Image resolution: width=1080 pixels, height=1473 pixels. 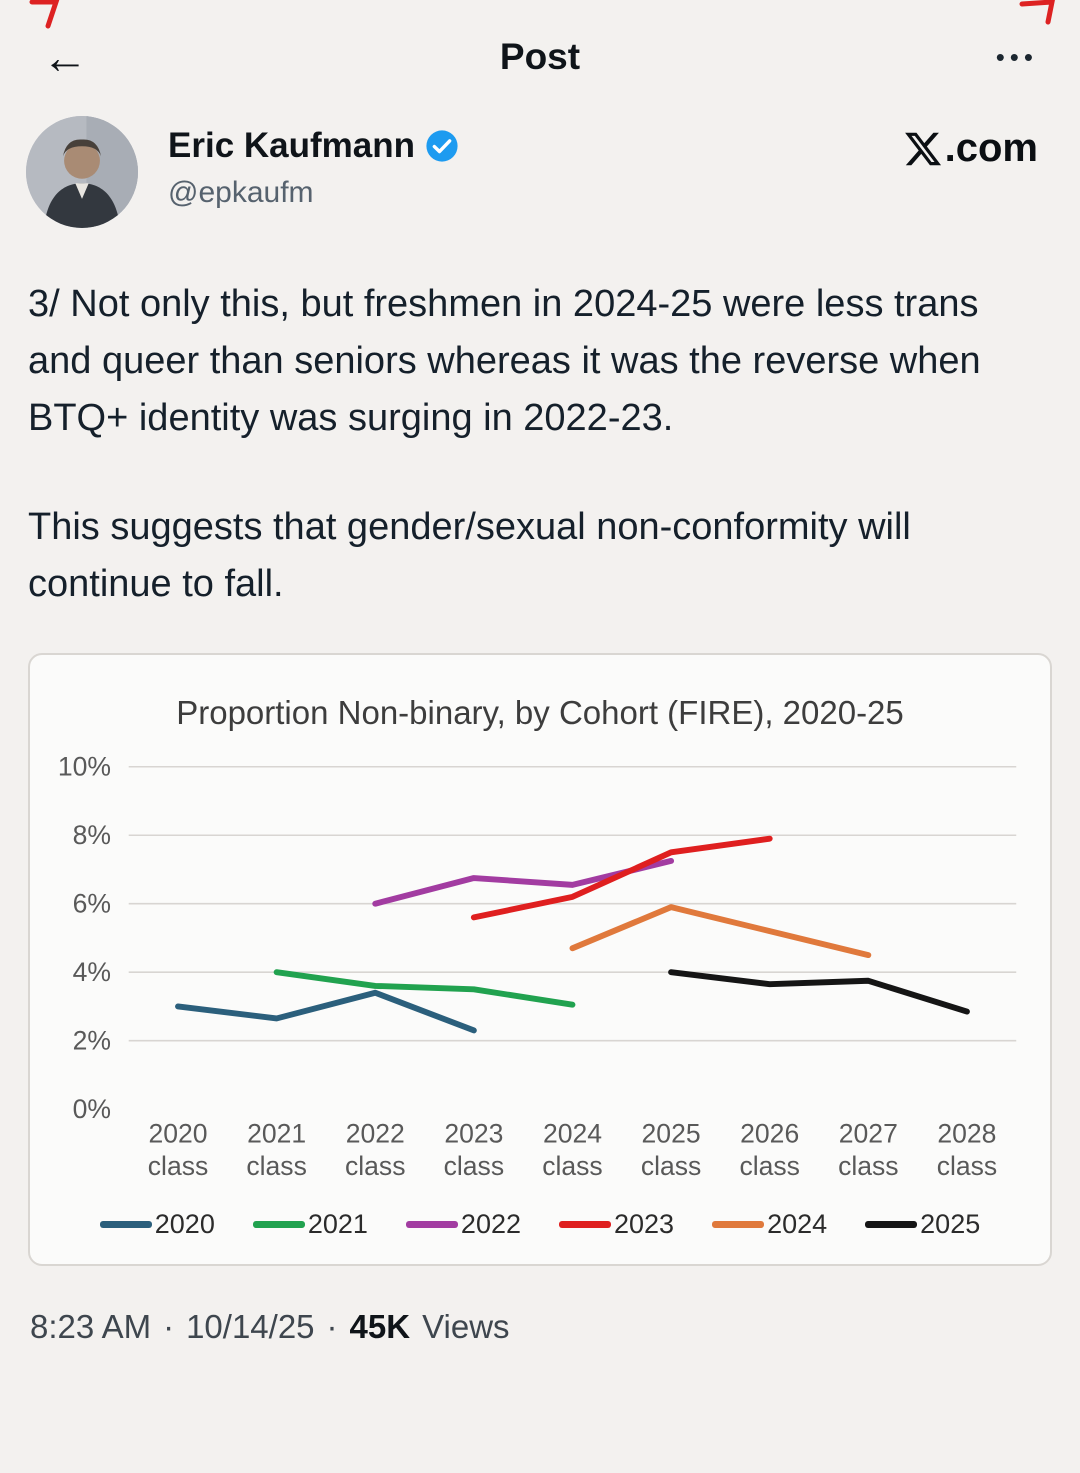 I want to click on user-identity: Eric Kaufmann @epkaufm, so click(x=313, y=163).